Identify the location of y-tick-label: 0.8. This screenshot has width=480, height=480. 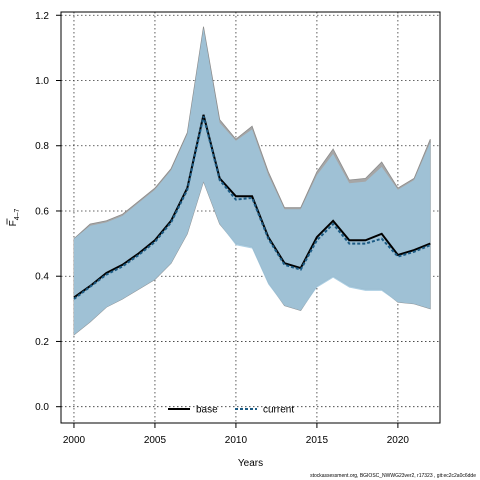
(42, 146).